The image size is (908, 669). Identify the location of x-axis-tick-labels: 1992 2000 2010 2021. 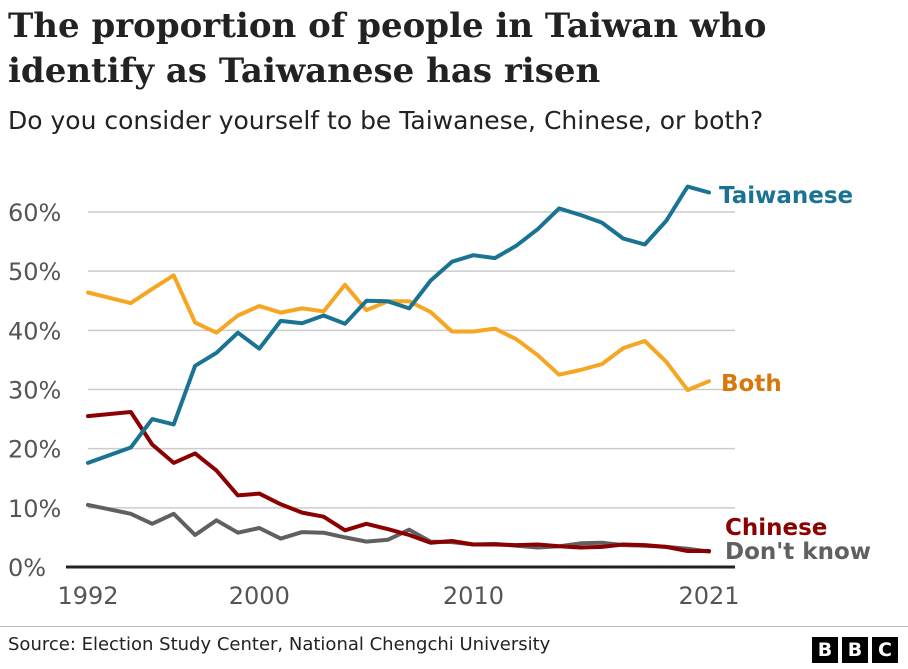
(398, 596).